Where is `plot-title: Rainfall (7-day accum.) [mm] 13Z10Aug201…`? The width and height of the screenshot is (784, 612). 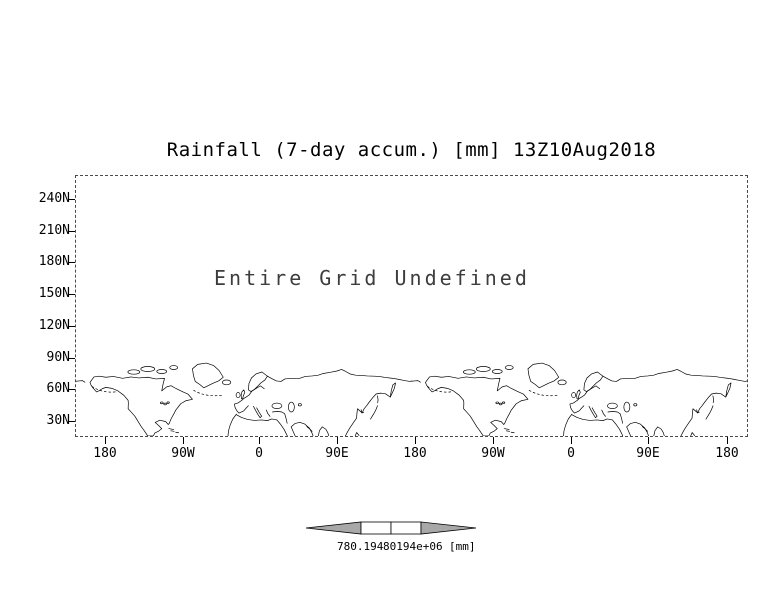 plot-title: Rainfall (7-day accum.) [mm] 13Z10Aug201… is located at coordinates (411, 150).